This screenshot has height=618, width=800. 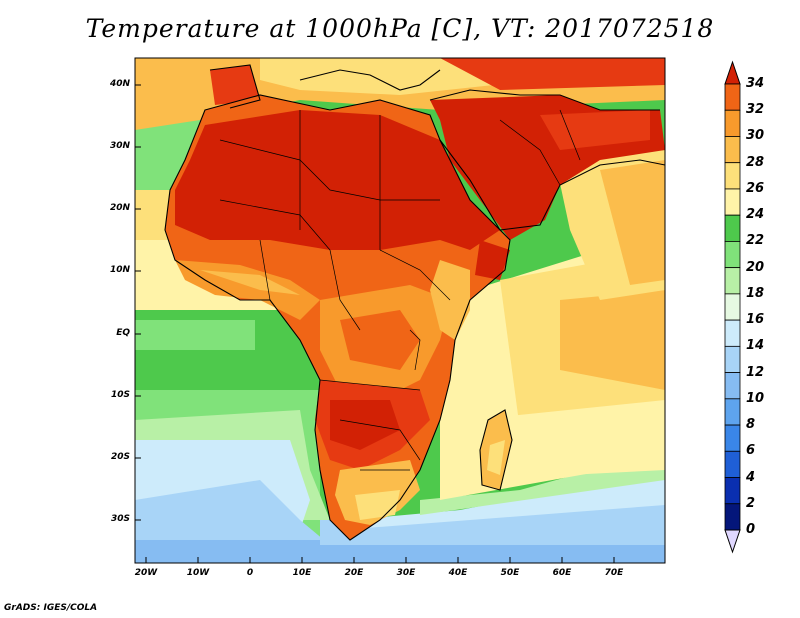 I want to click on lon-label-10w: 10W, so click(x=198, y=573).